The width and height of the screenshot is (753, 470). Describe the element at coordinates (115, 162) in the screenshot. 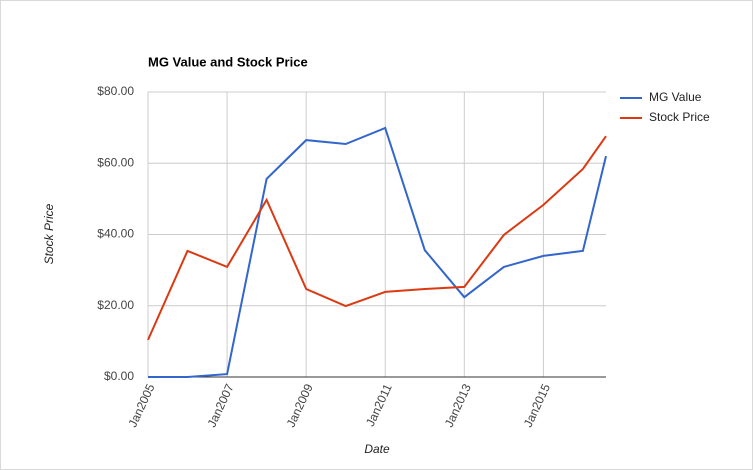

I see `y-tick-label: $60.00` at that location.